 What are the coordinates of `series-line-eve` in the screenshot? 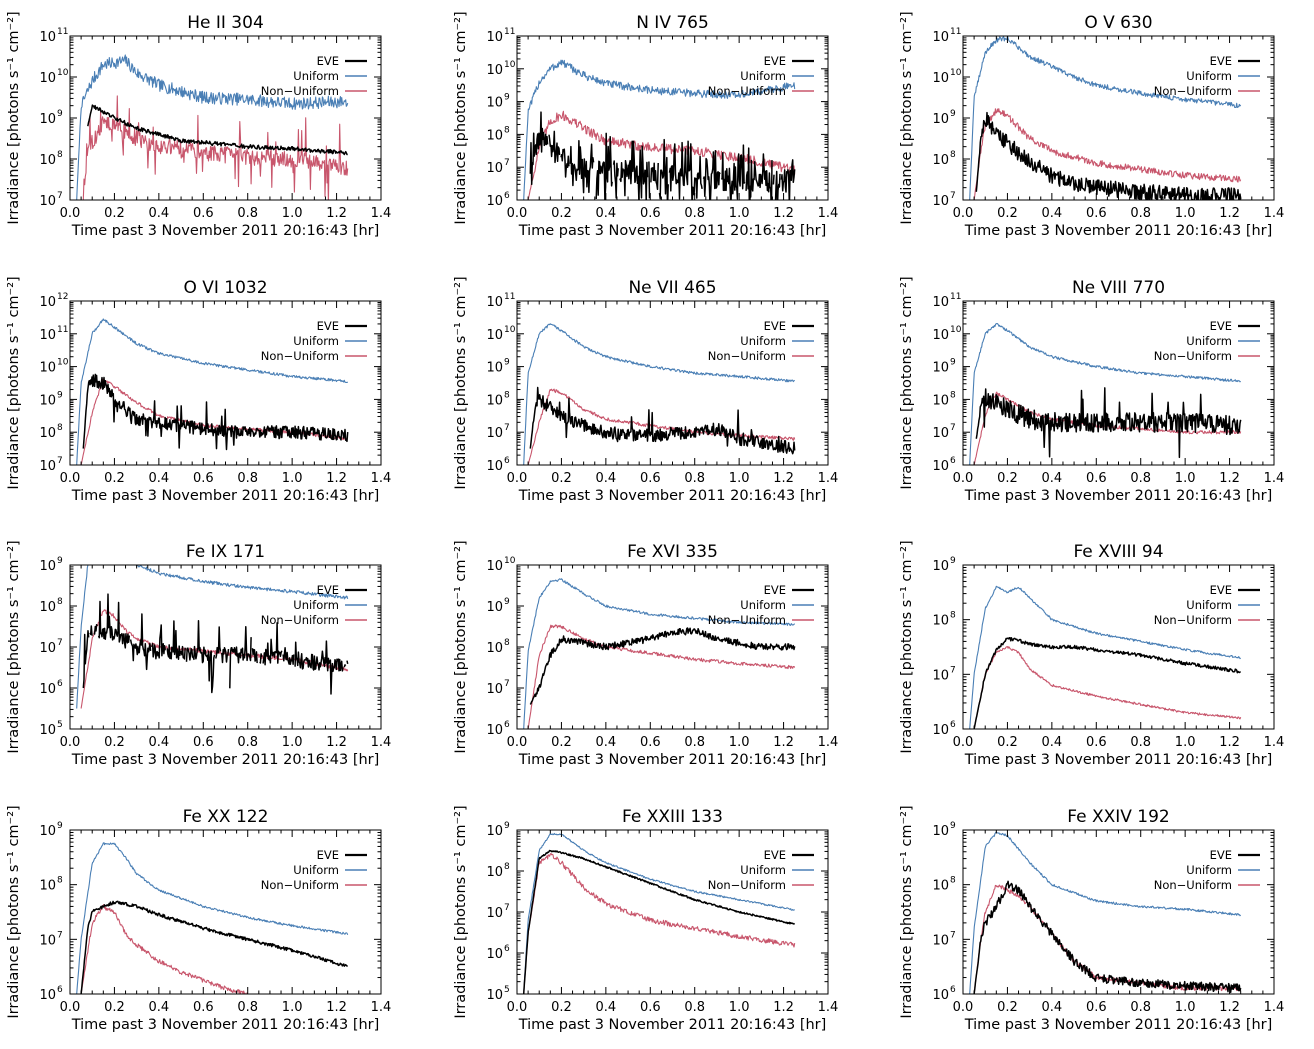 It's located at (215, 644).